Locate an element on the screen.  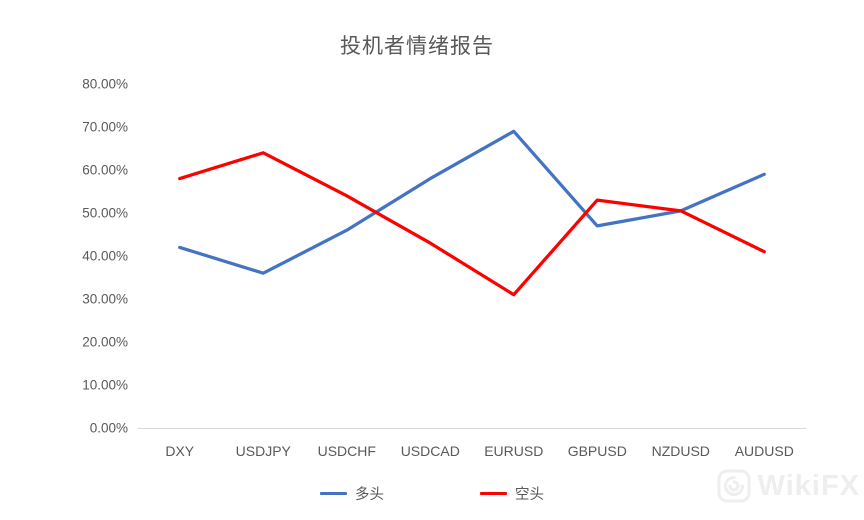
legend: 多头 空头 is located at coordinates (432, 493).